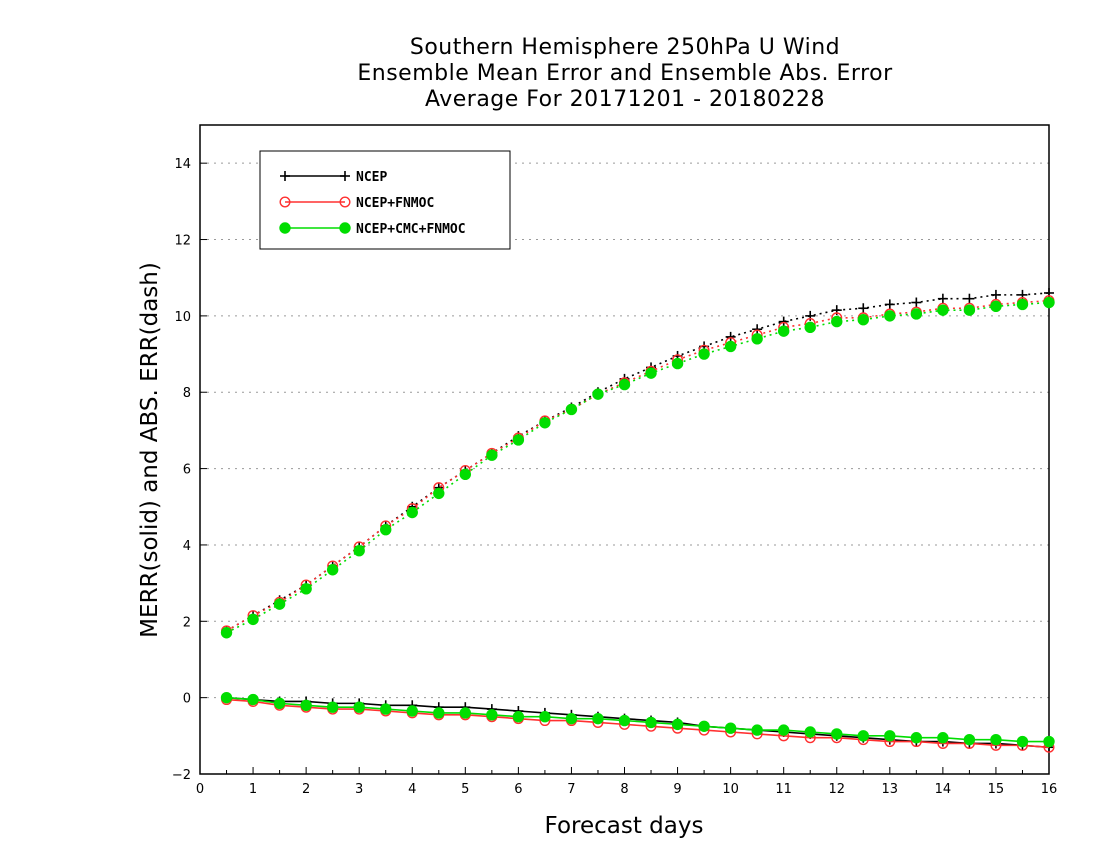 The height and width of the screenshot is (850, 1100). What do you see at coordinates (625, 47) in the screenshot?
I see `chart-title-line-1: Southern Hemisphere 250hPa U Wind` at bounding box center [625, 47].